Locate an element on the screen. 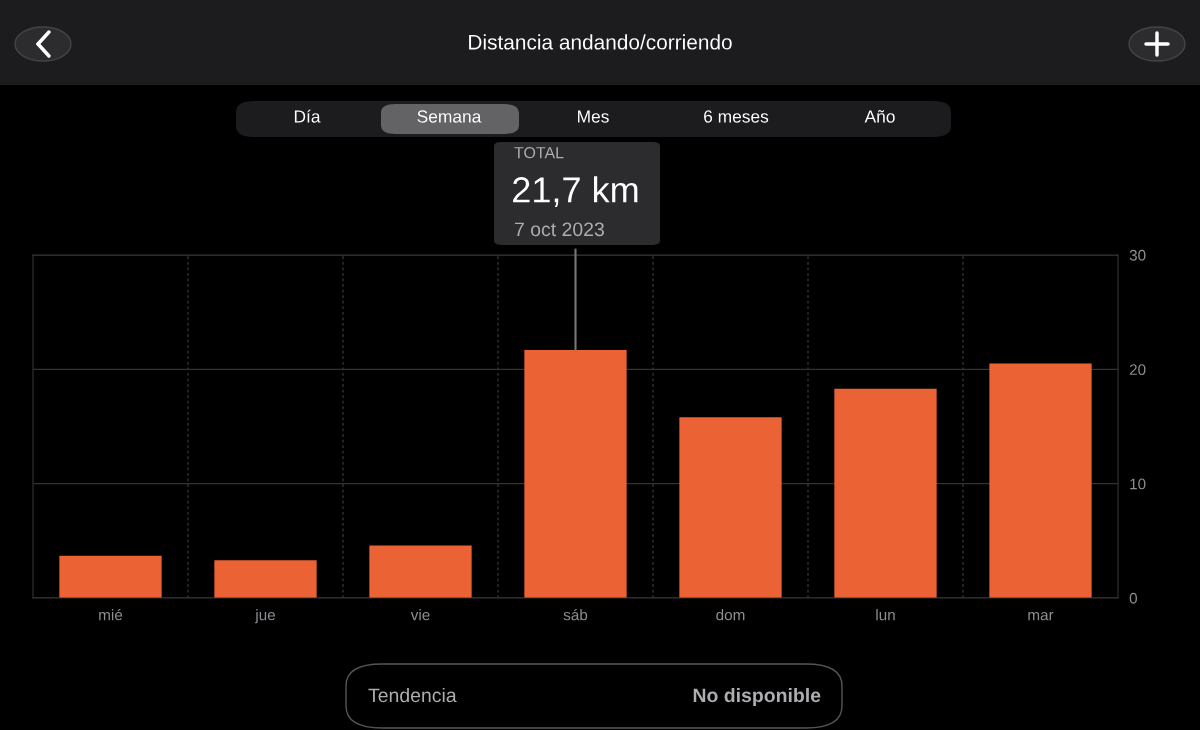 The image size is (1200, 730). y-tick-label: 0 is located at coordinates (1133, 598).